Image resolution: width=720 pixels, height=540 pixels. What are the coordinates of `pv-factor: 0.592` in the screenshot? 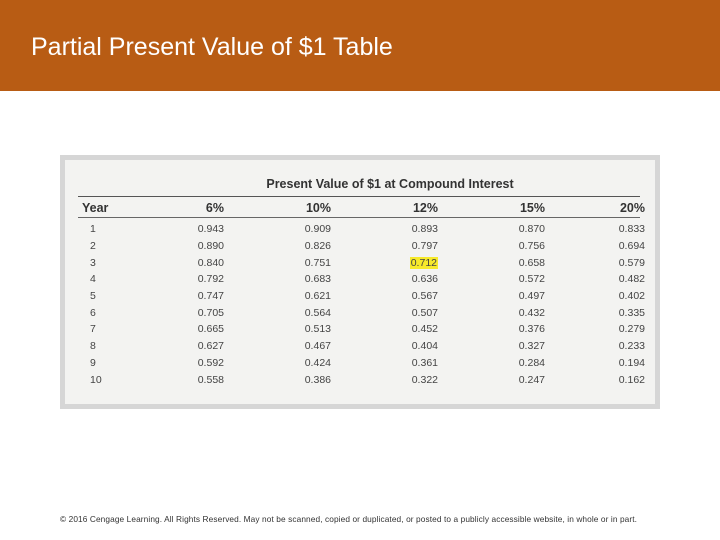 It's located at (210, 362).